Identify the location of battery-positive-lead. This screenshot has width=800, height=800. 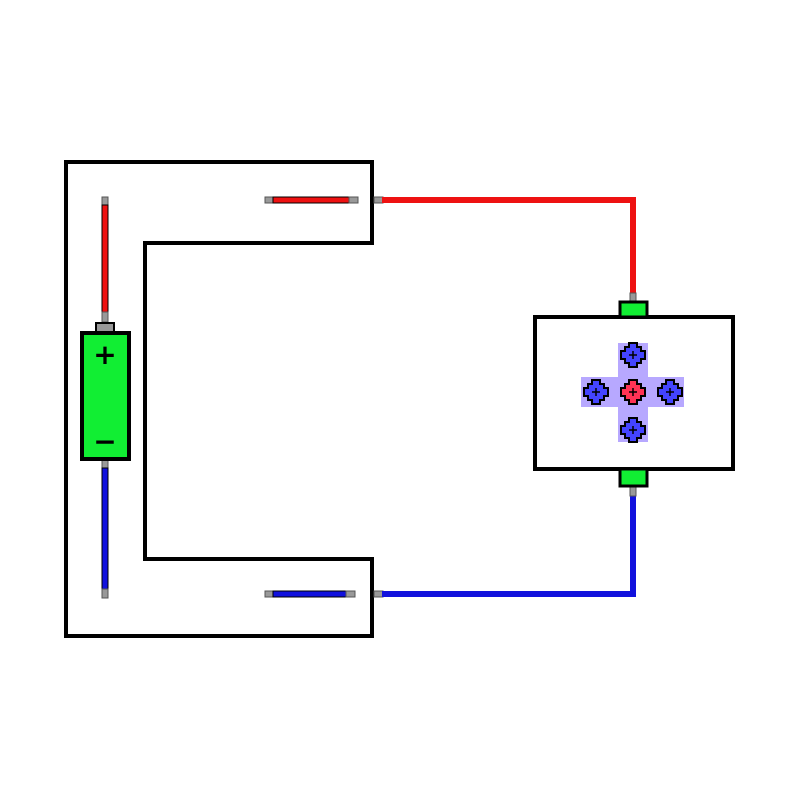
(105, 259).